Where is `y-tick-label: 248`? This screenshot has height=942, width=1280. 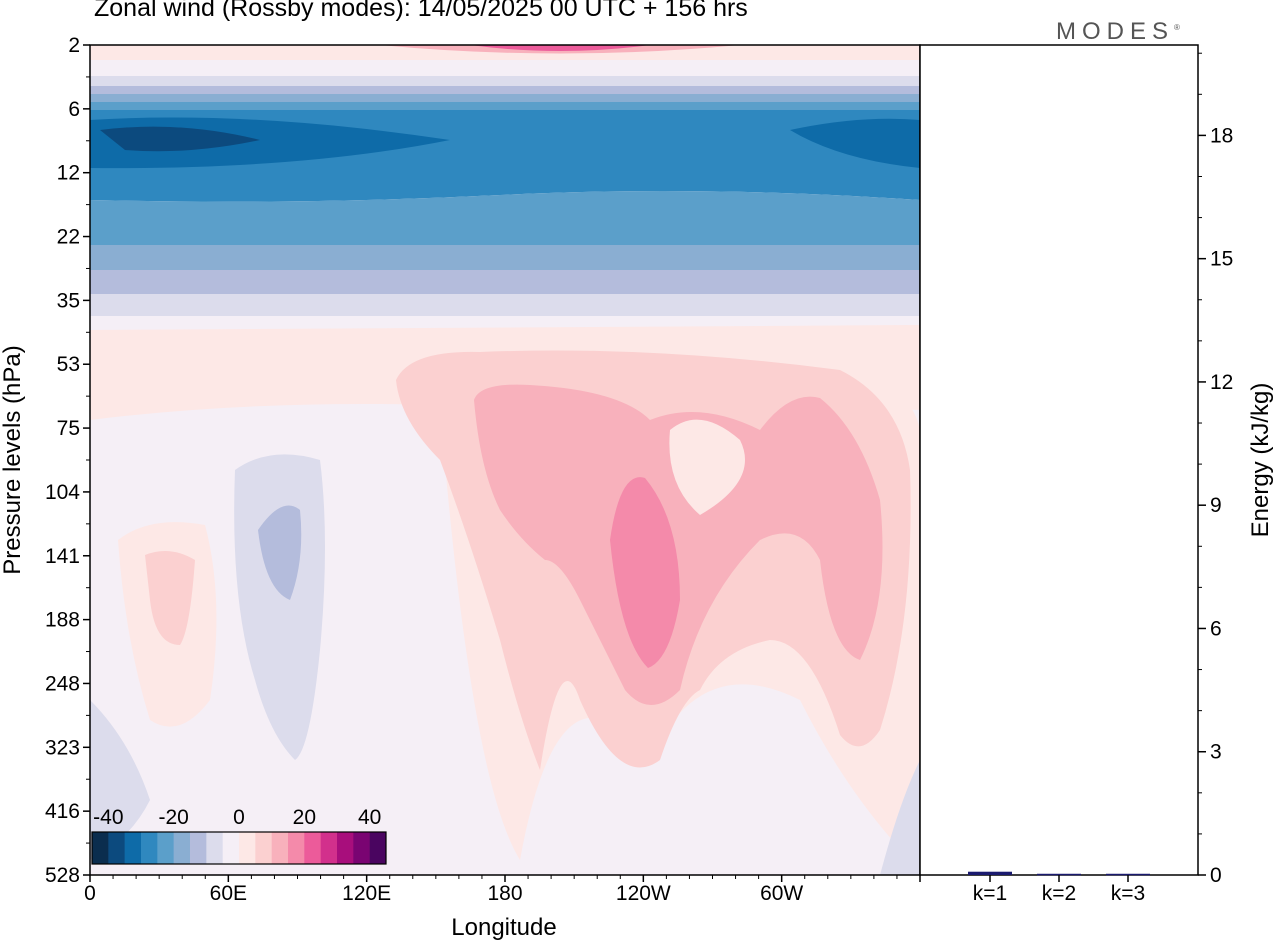 y-tick-label: 248 is located at coordinates (62, 683).